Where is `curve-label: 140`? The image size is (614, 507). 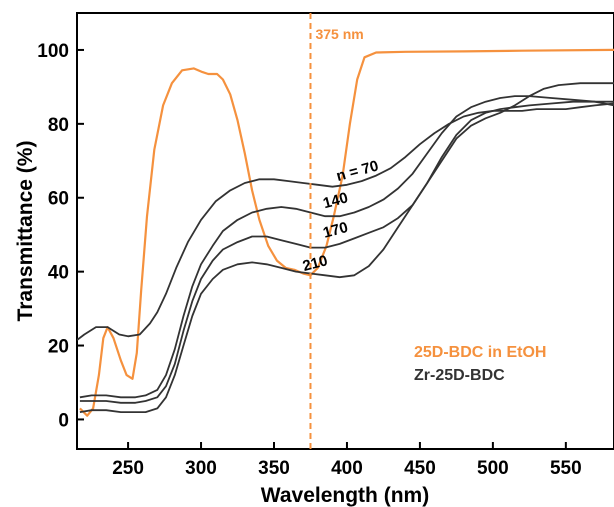
curve-label: 140 is located at coordinates (335, 200).